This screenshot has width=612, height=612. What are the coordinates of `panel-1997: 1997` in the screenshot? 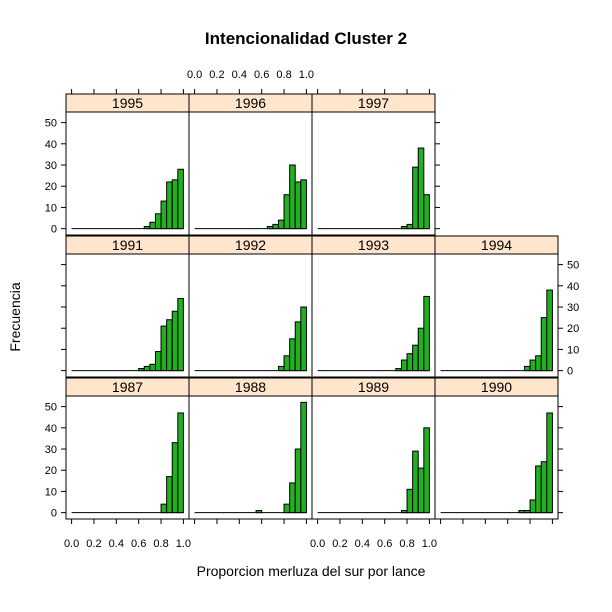 It's located at (373, 164).